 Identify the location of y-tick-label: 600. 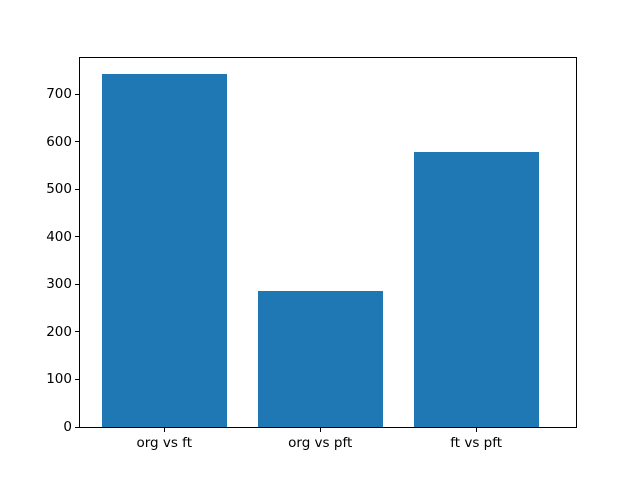
(59, 141).